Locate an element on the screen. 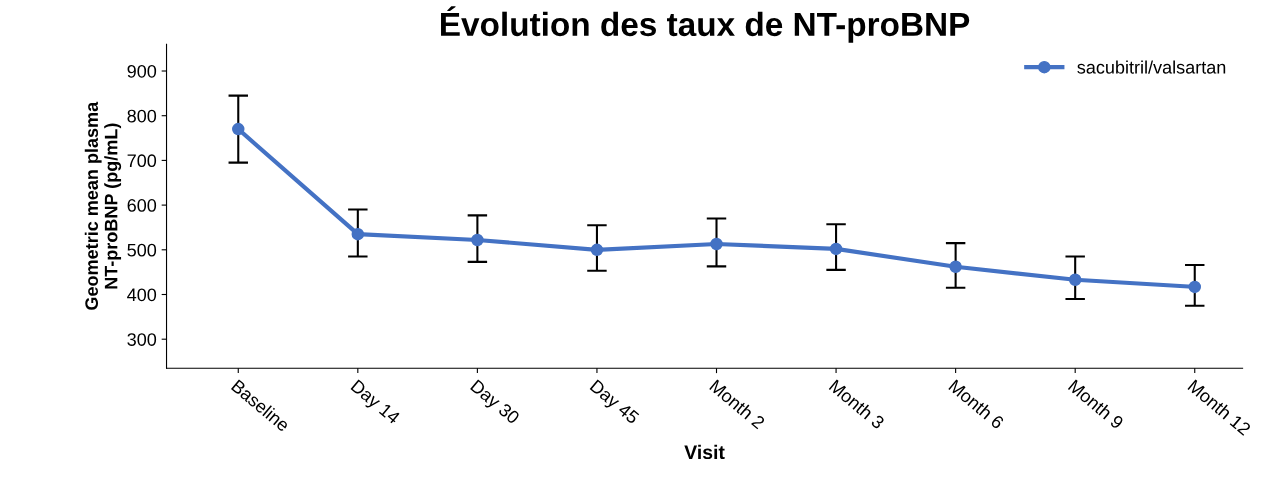 This screenshot has height=491, width=1281. chart-title: Évolution des taux de NT-proBNP is located at coordinates (705, 24).